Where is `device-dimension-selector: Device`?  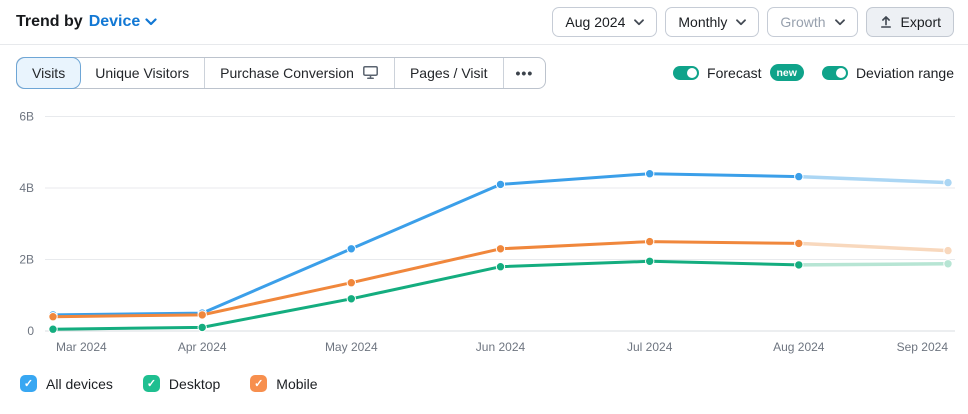
device-dimension-selector: Device is located at coordinates (123, 22).